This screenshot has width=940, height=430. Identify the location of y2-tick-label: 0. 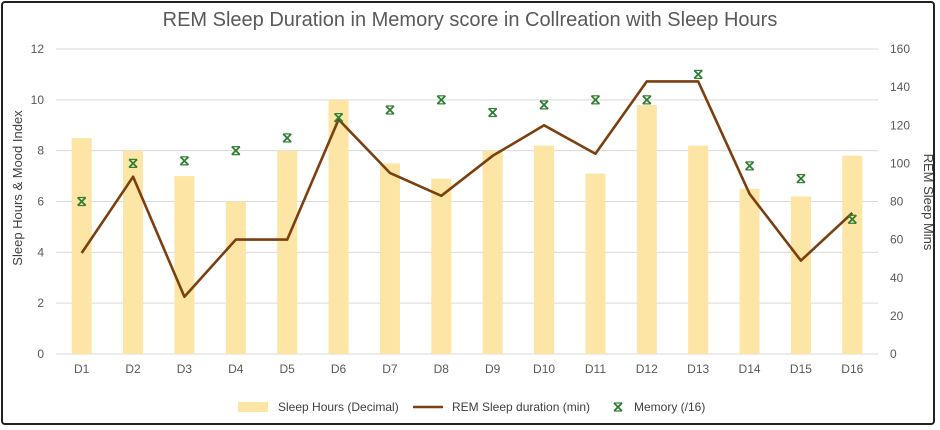
(893, 354).